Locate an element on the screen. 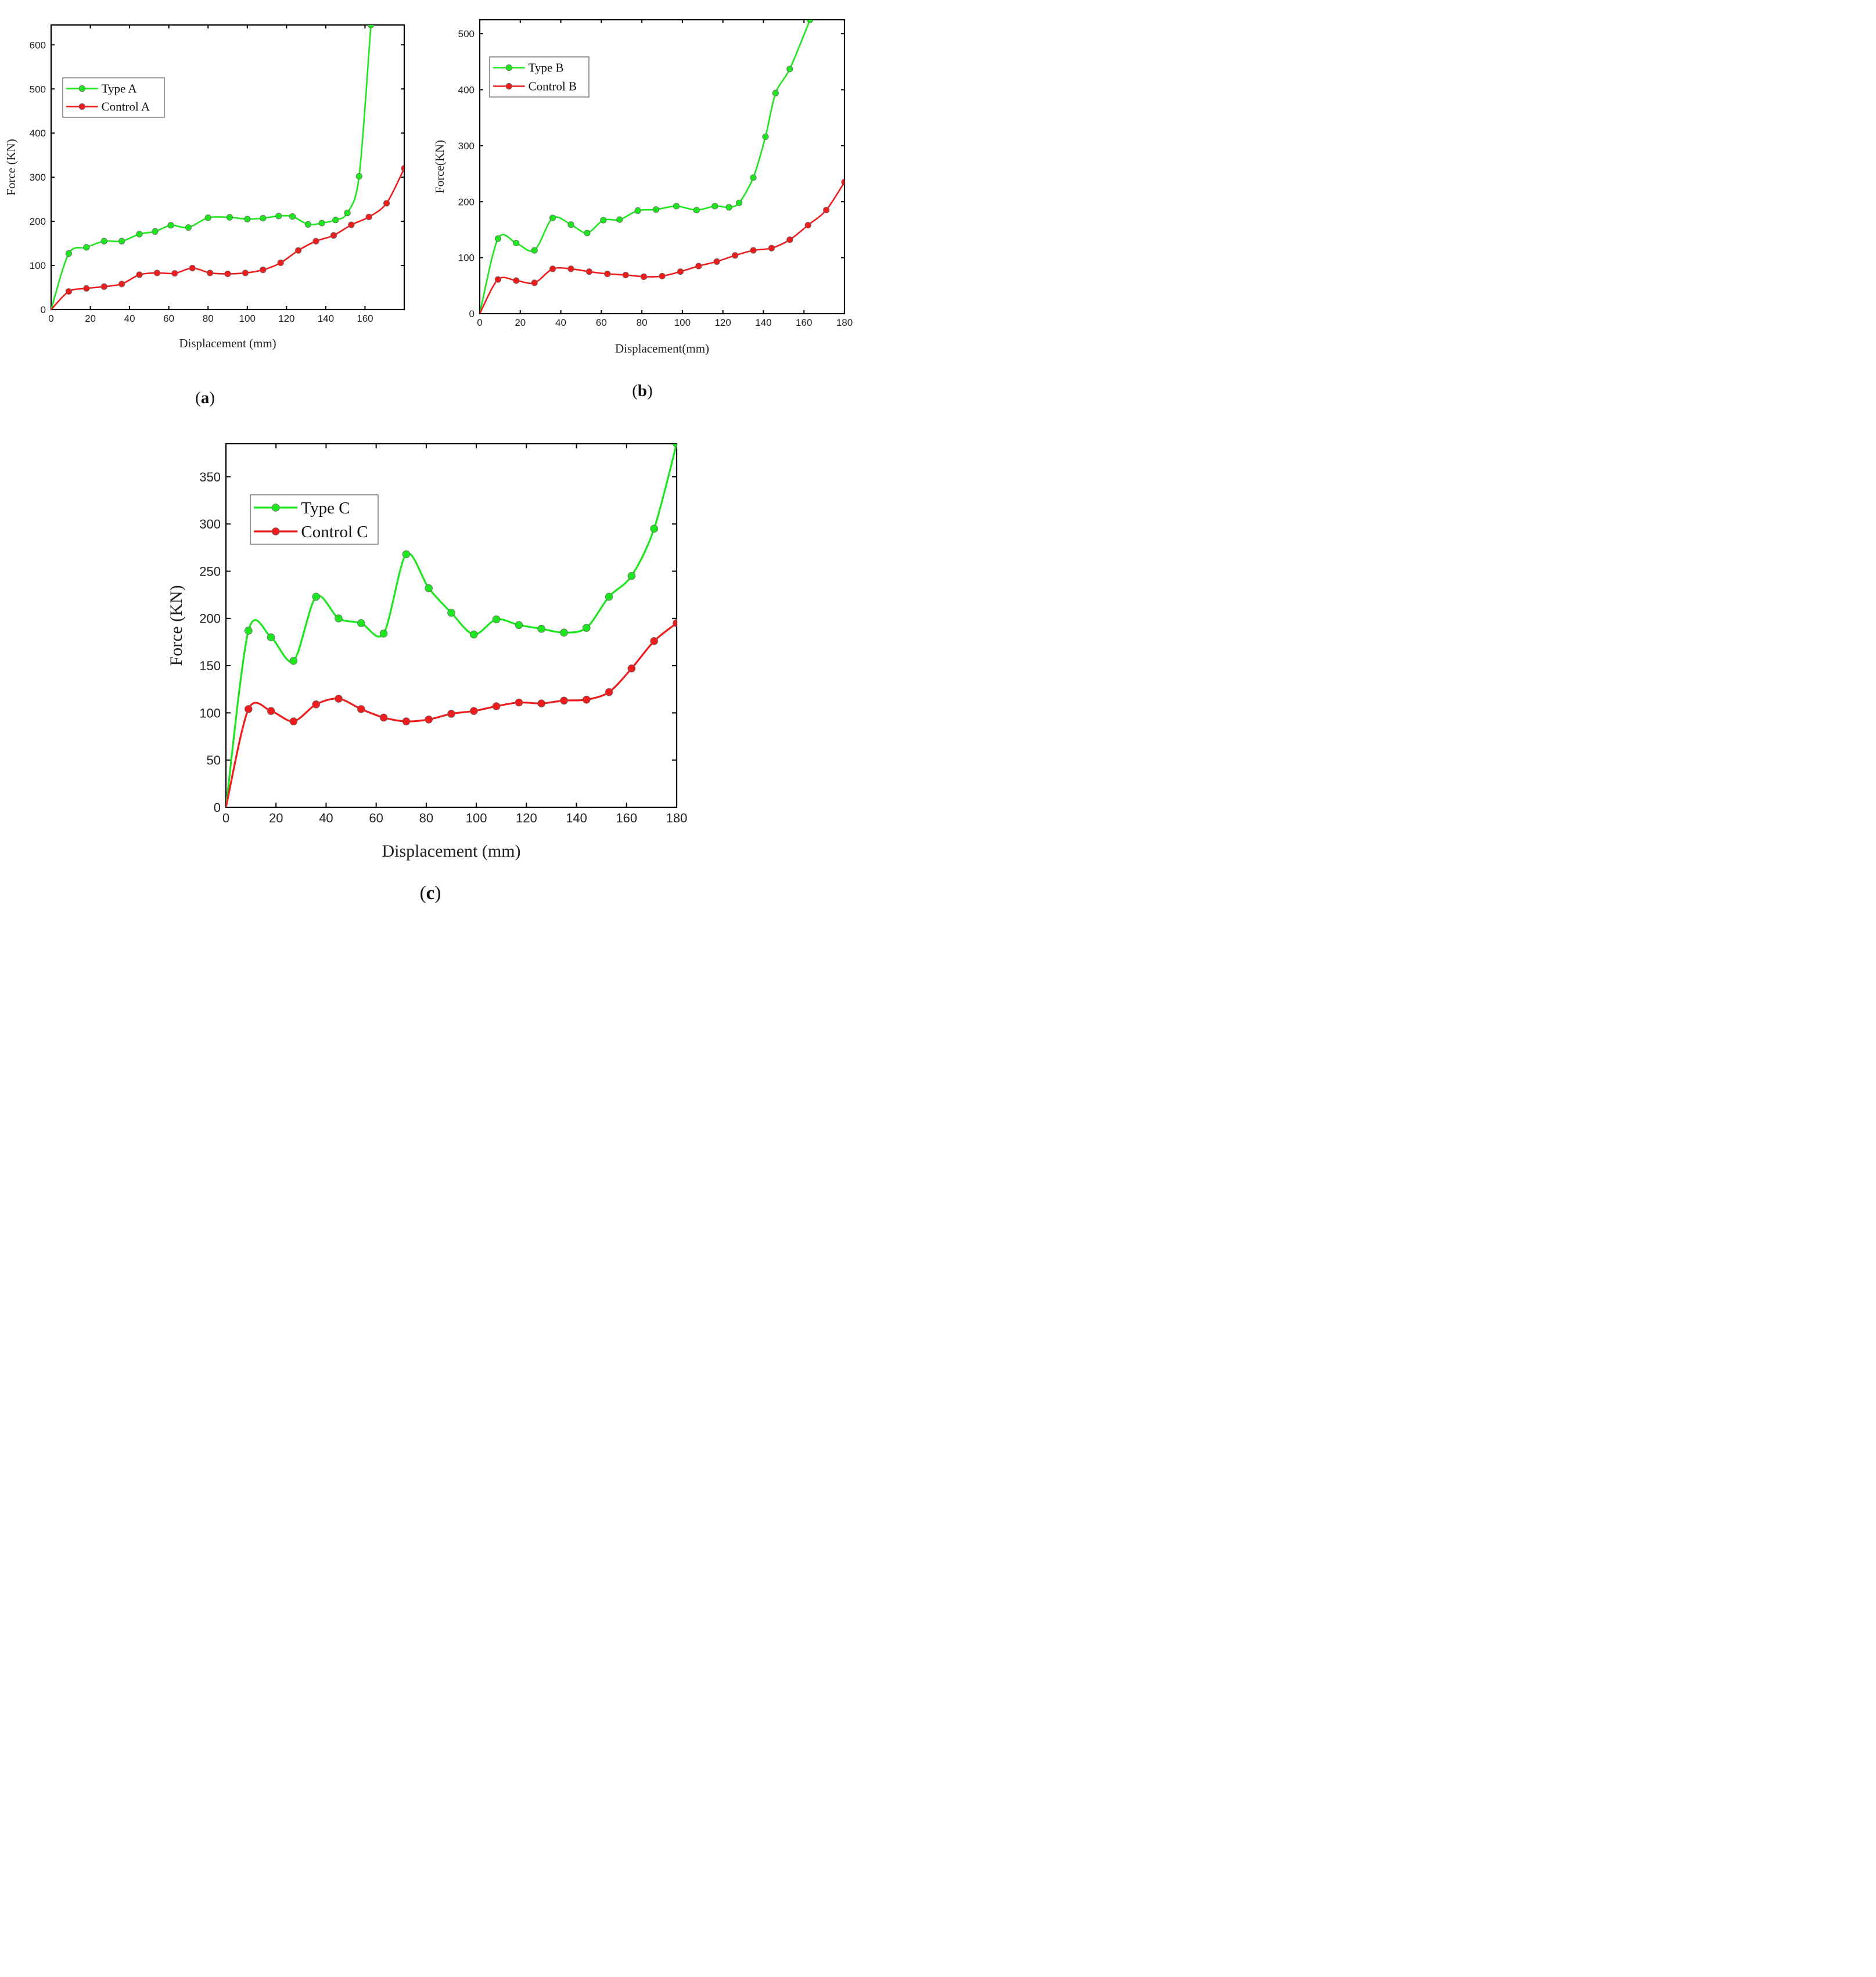  legend-label: Type B is located at coordinates (546, 68).